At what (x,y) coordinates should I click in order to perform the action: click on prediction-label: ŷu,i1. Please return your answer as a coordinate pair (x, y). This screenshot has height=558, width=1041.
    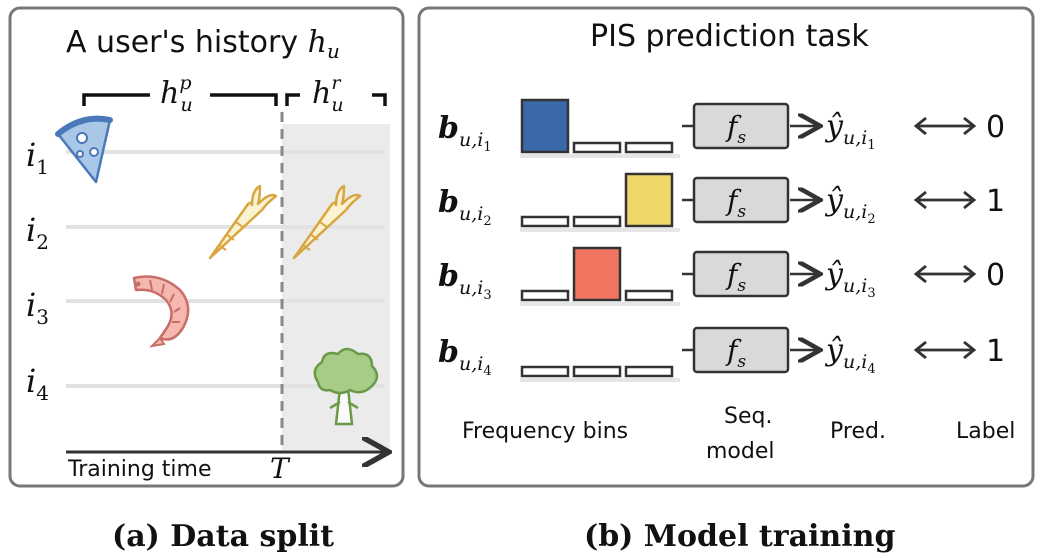
    Looking at the image, I should click on (850, 131).